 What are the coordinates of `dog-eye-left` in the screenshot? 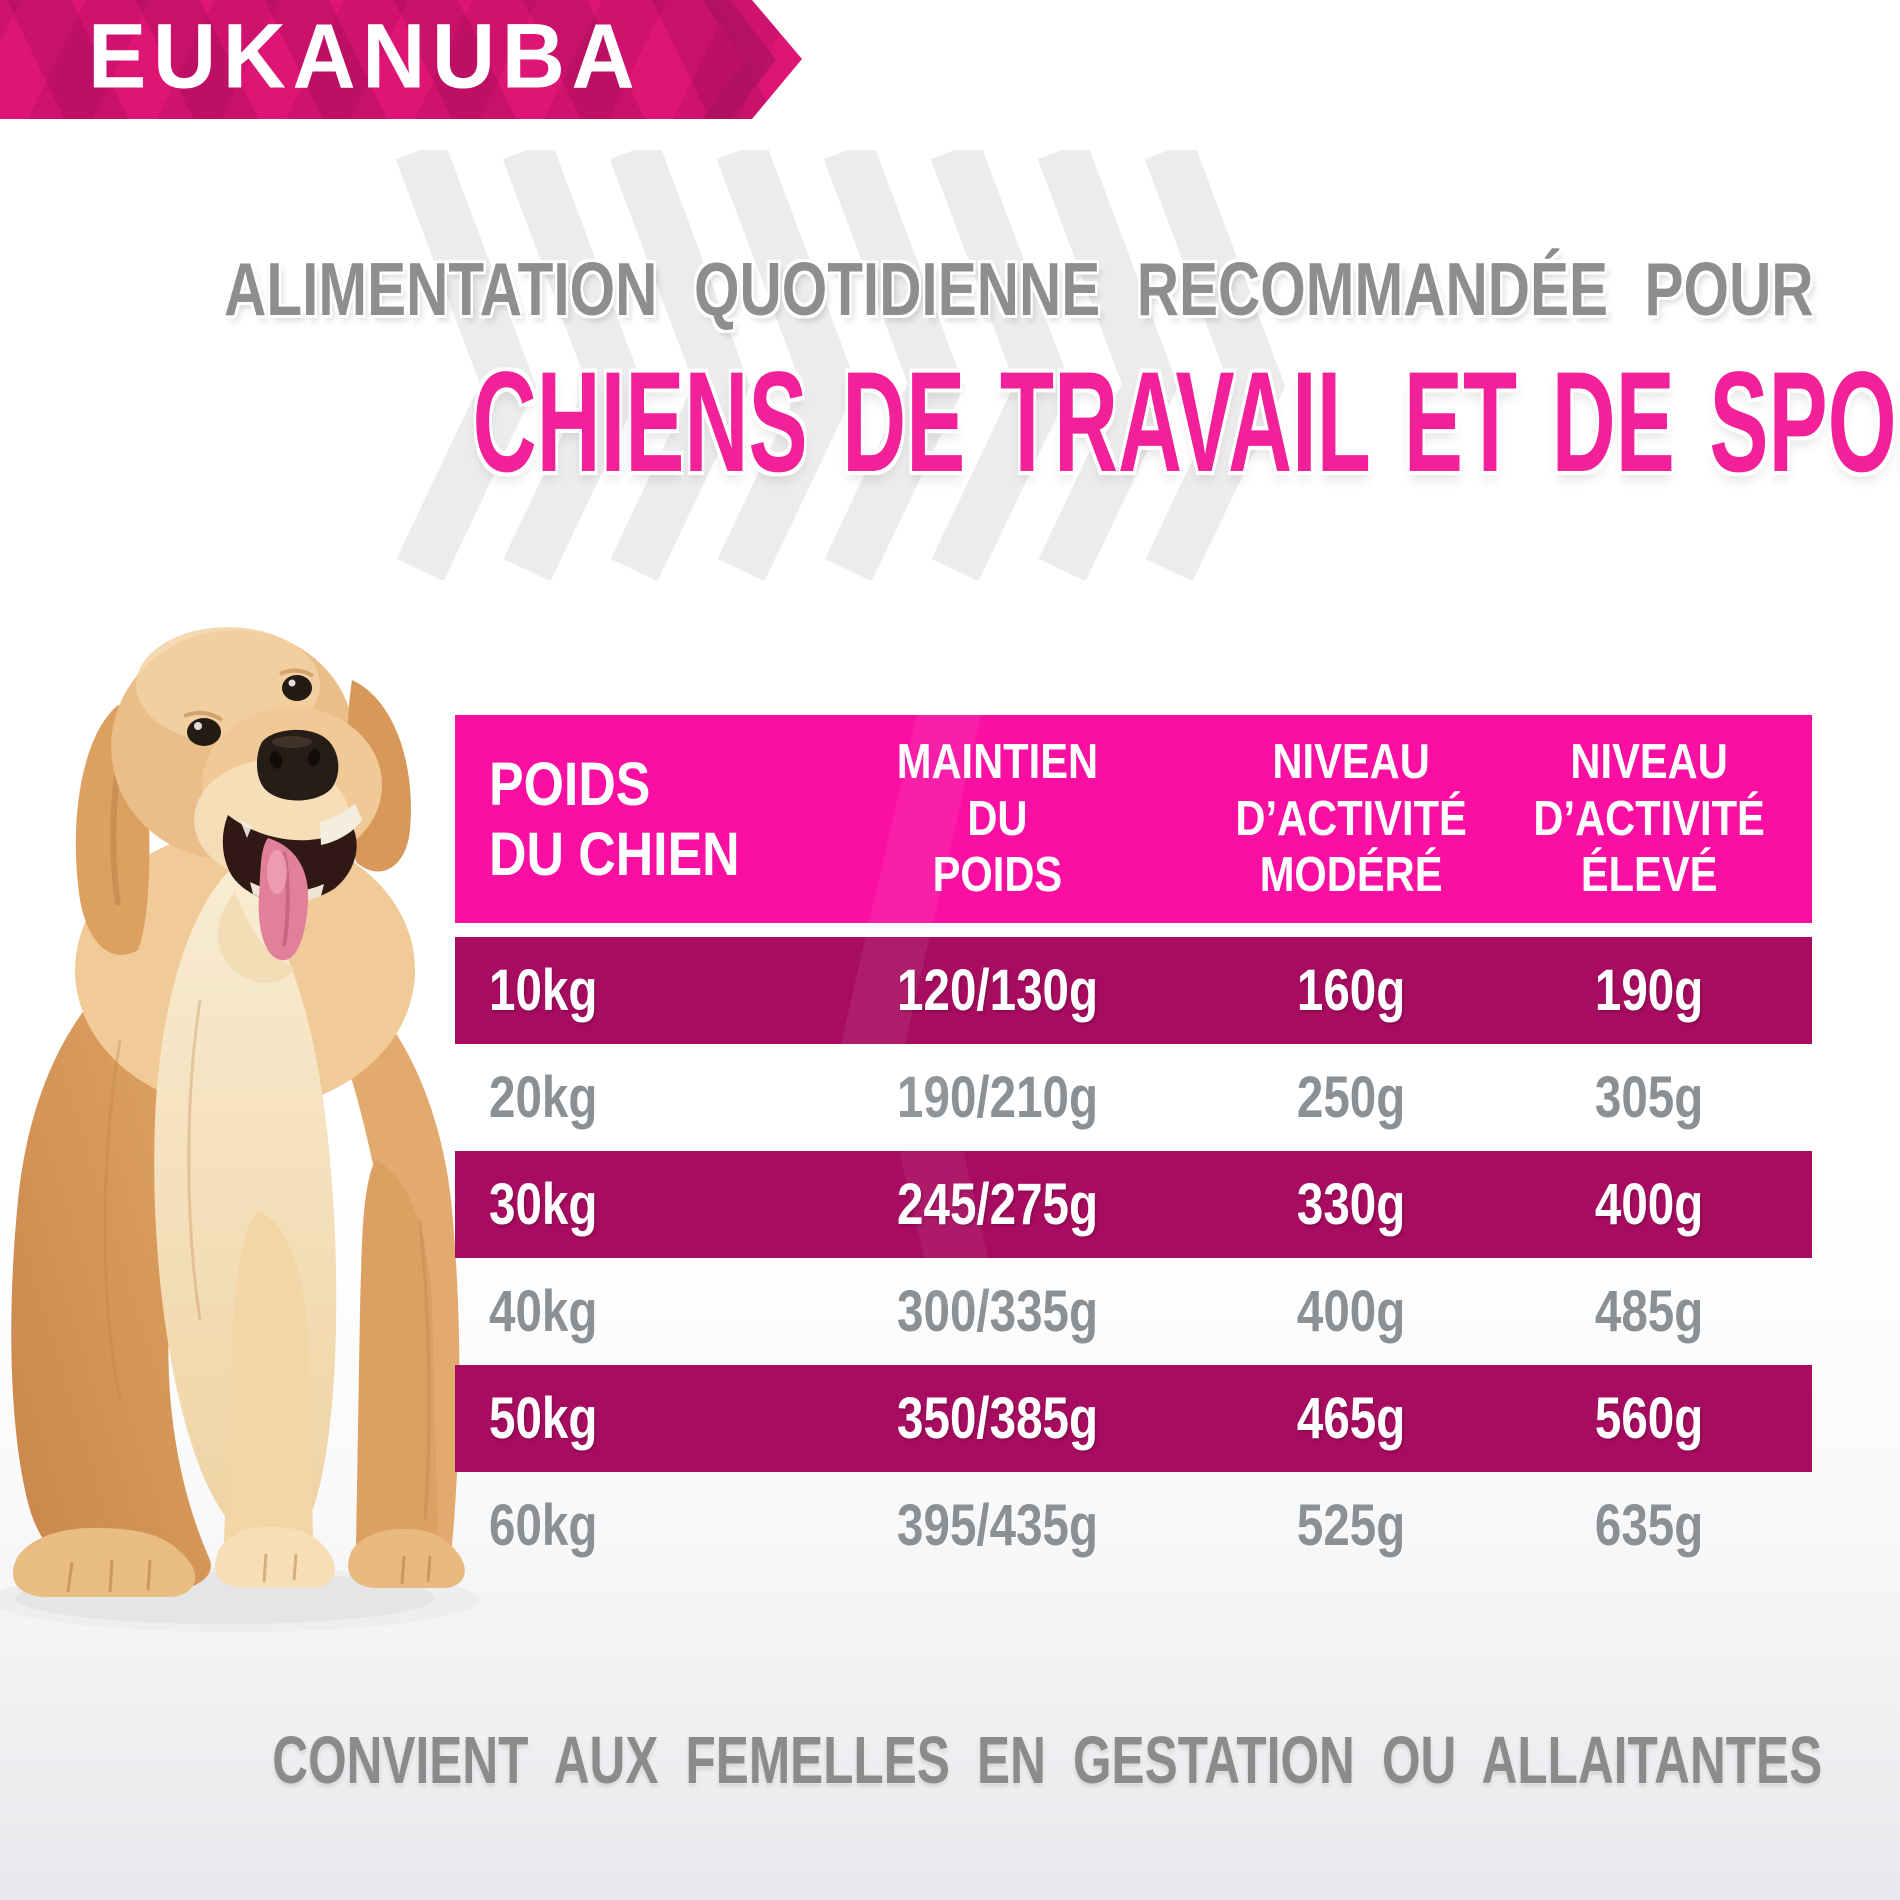 It's located at (203, 728).